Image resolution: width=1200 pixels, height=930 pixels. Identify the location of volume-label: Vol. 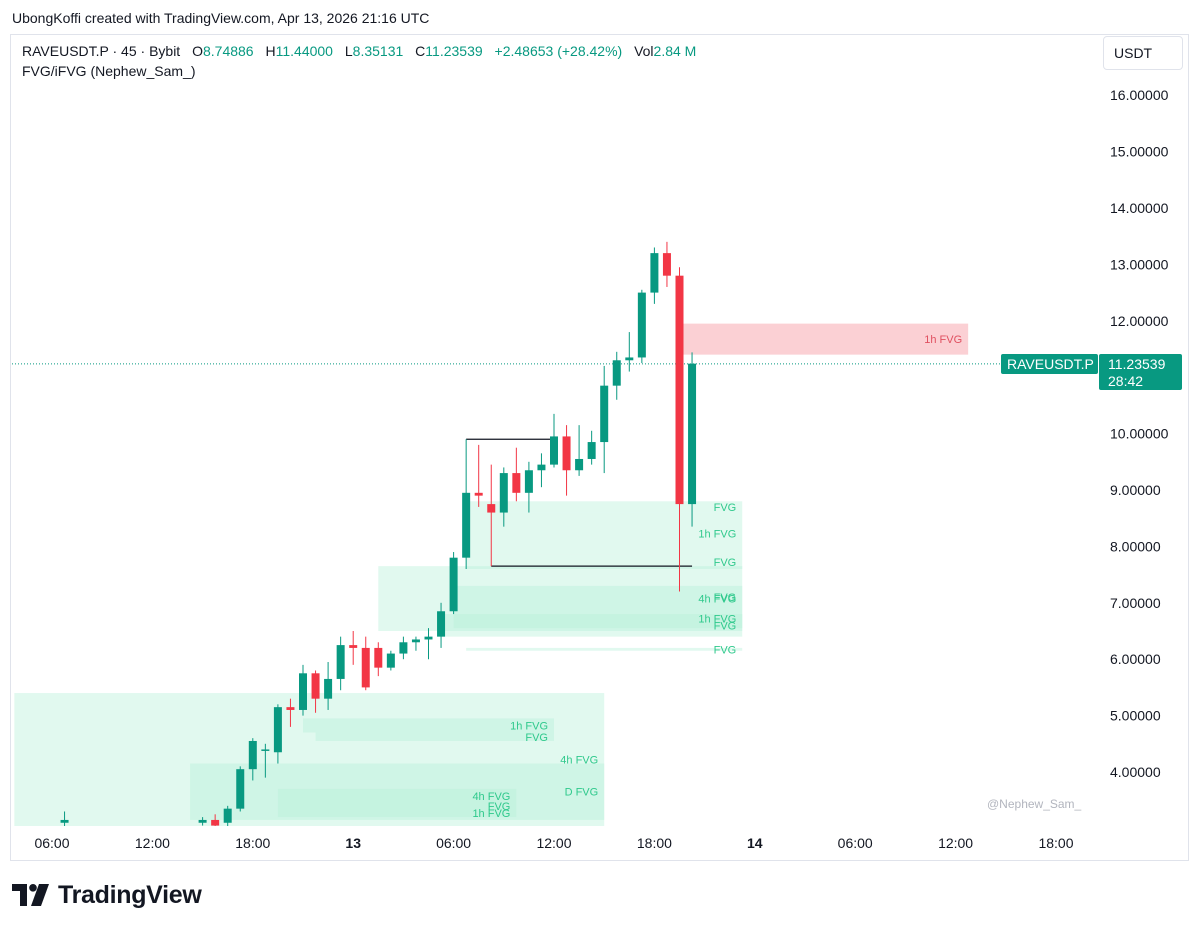
(644, 51).